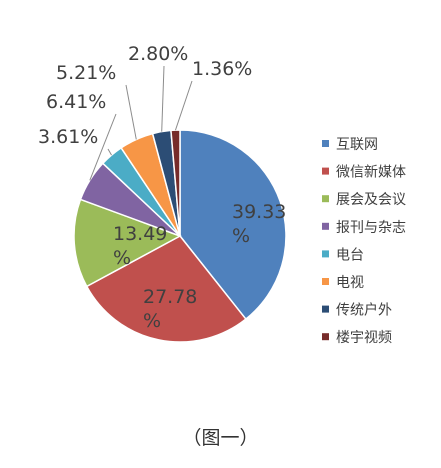 The image size is (441, 468). What do you see at coordinates (76, 102) in the screenshot?
I see `data-label-4: 6.41%` at bounding box center [76, 102].